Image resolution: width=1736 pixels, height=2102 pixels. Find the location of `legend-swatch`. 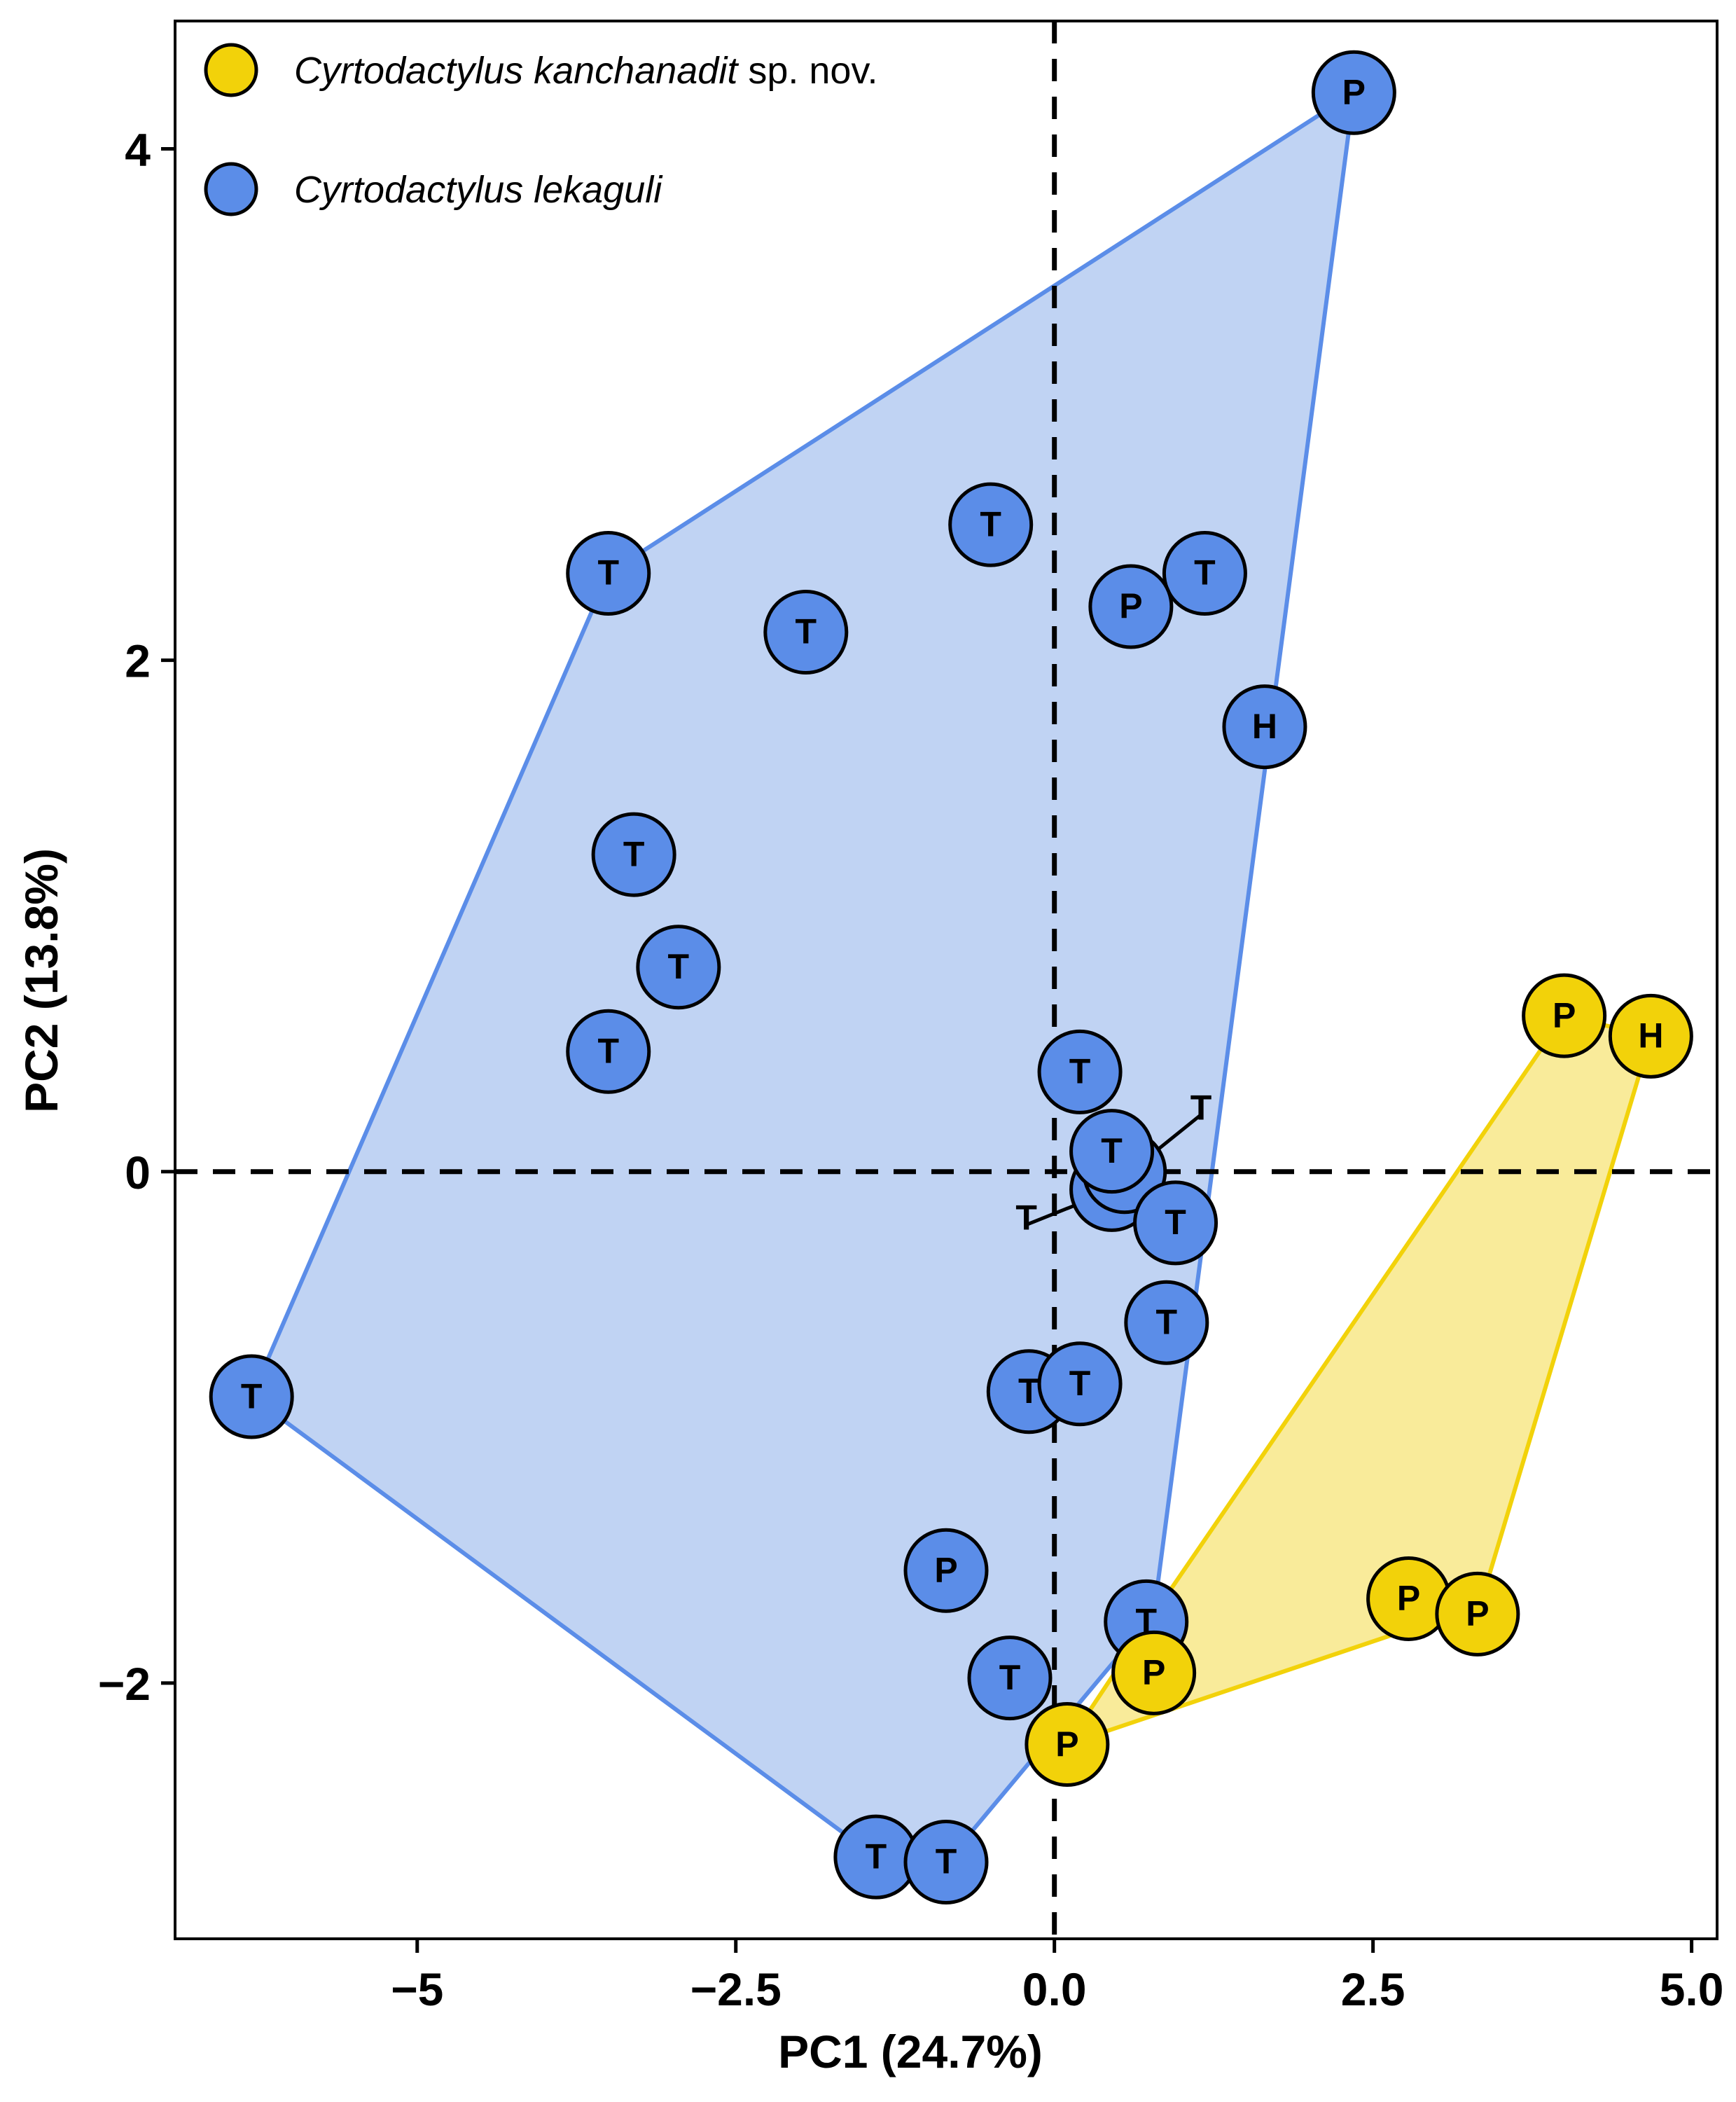

legend-swatch is located at coordinates (231, 189).